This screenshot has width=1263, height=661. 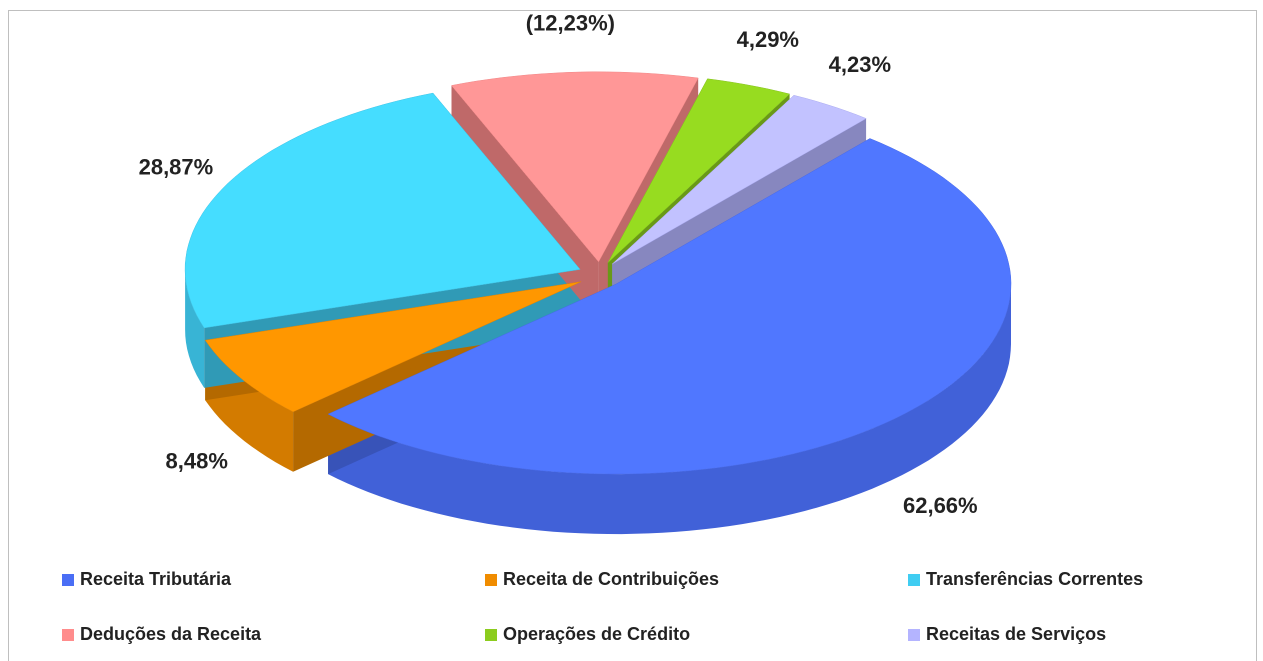 What do you see at coordinates (860, 64) in the screenshot?
I see `data-label: 4,23%` at bounding box center [860, 64].